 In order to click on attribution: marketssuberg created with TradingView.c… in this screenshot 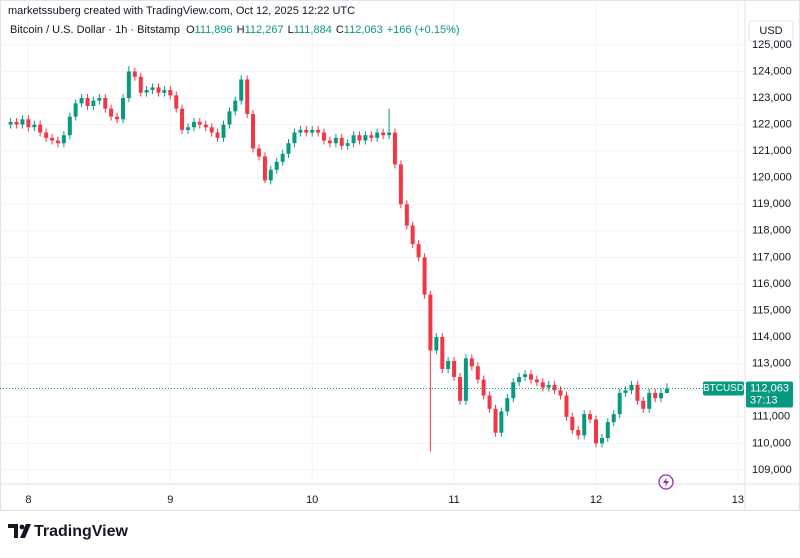, I will do `click(181, 11)`.